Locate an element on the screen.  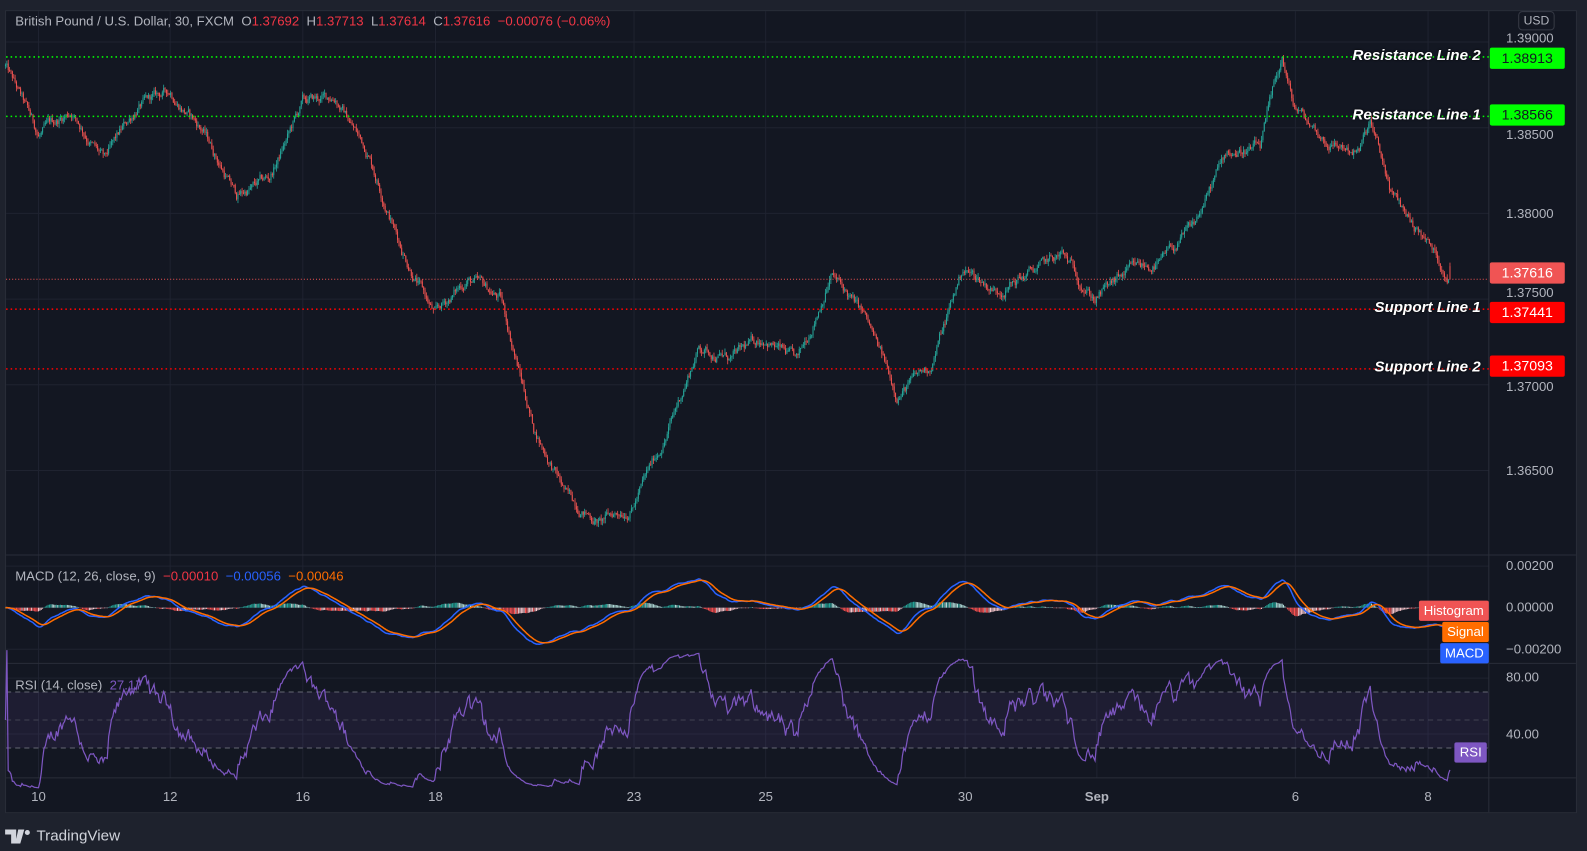
tradingview-logo: TradingView is located at coordinates (62, 836).